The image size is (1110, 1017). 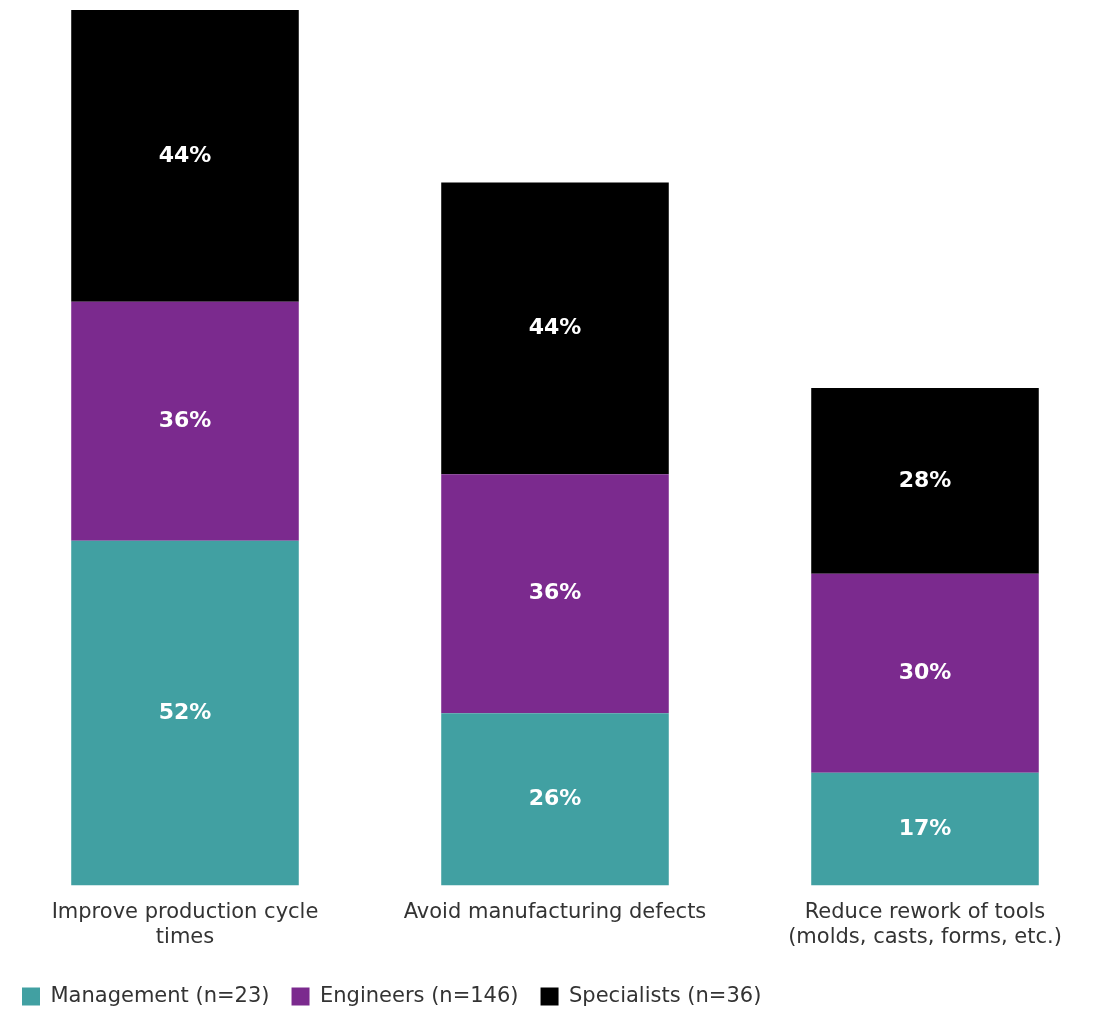 What do you see at coordinates (925, 923) in the screenshot?
I see `x-tick-label: Reduce rework of tools (molds, casts, forms, etc.)` at bounding box center [925, 923].